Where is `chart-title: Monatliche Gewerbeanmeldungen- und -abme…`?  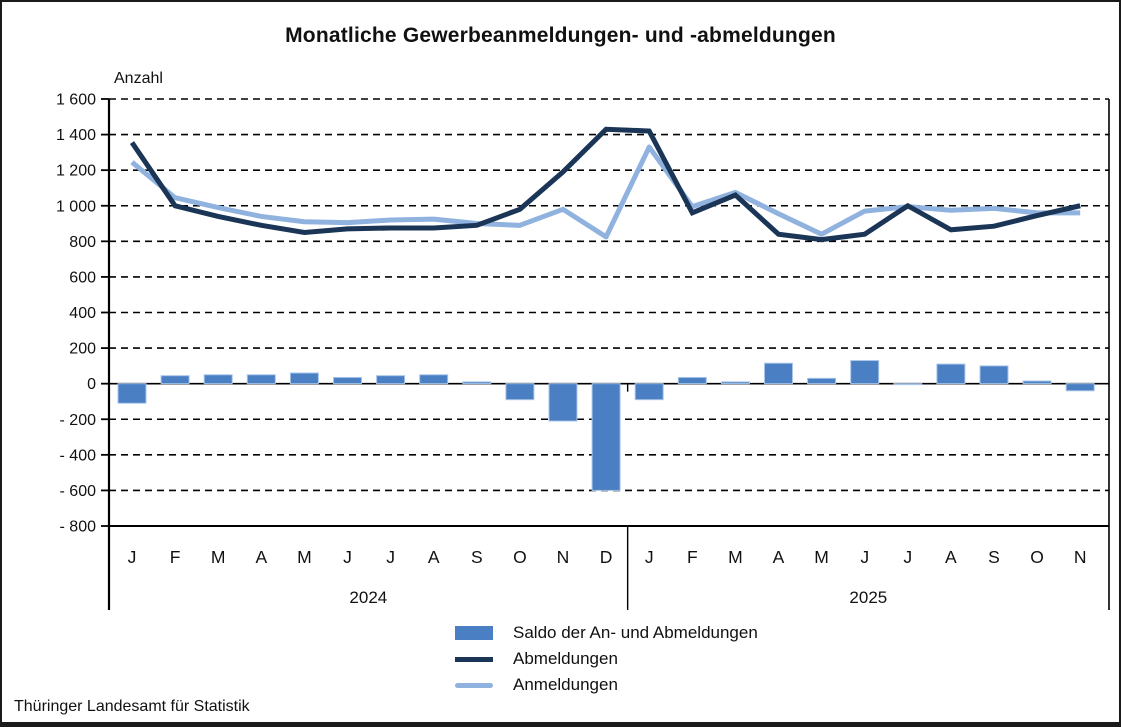
chart-title: Monatliche Gewerbeanmeldungen- und -abme… is located at coordinates (560, 35).